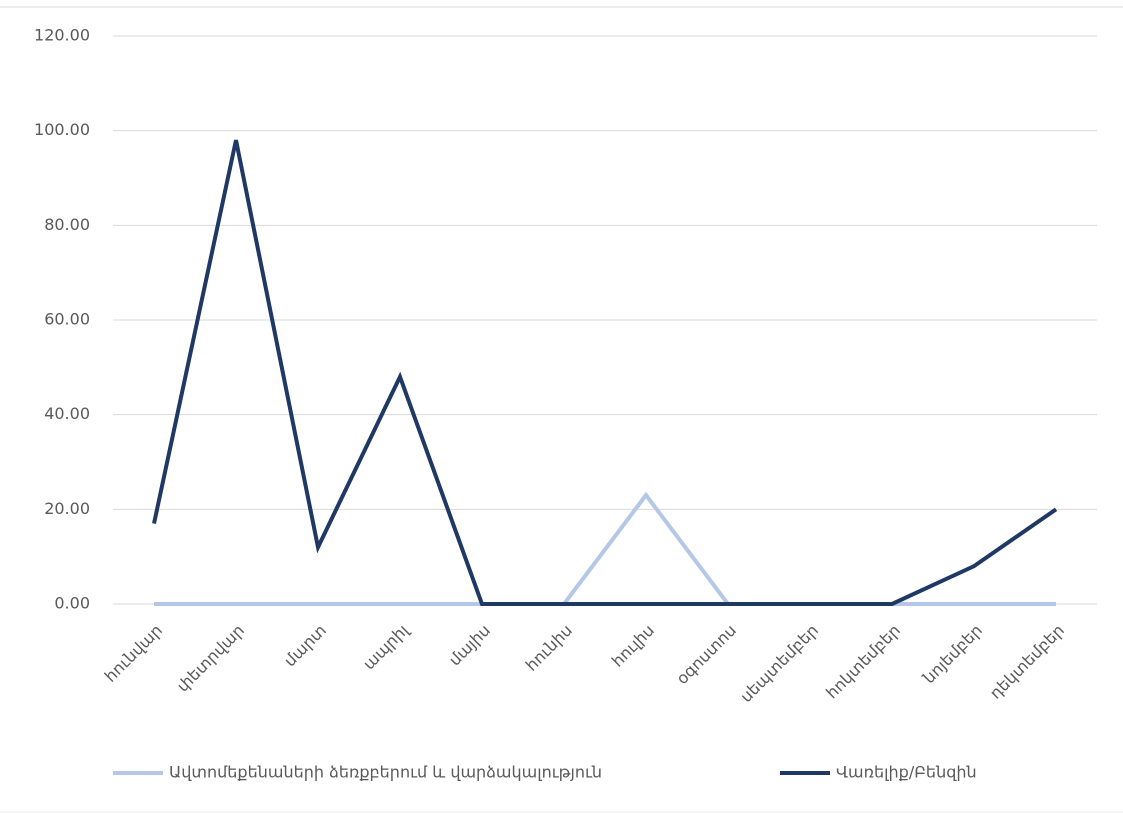  Describe the element at coordinates (72, 603) in the screenshot. I see `y-tick-label: 0.00` at that location.